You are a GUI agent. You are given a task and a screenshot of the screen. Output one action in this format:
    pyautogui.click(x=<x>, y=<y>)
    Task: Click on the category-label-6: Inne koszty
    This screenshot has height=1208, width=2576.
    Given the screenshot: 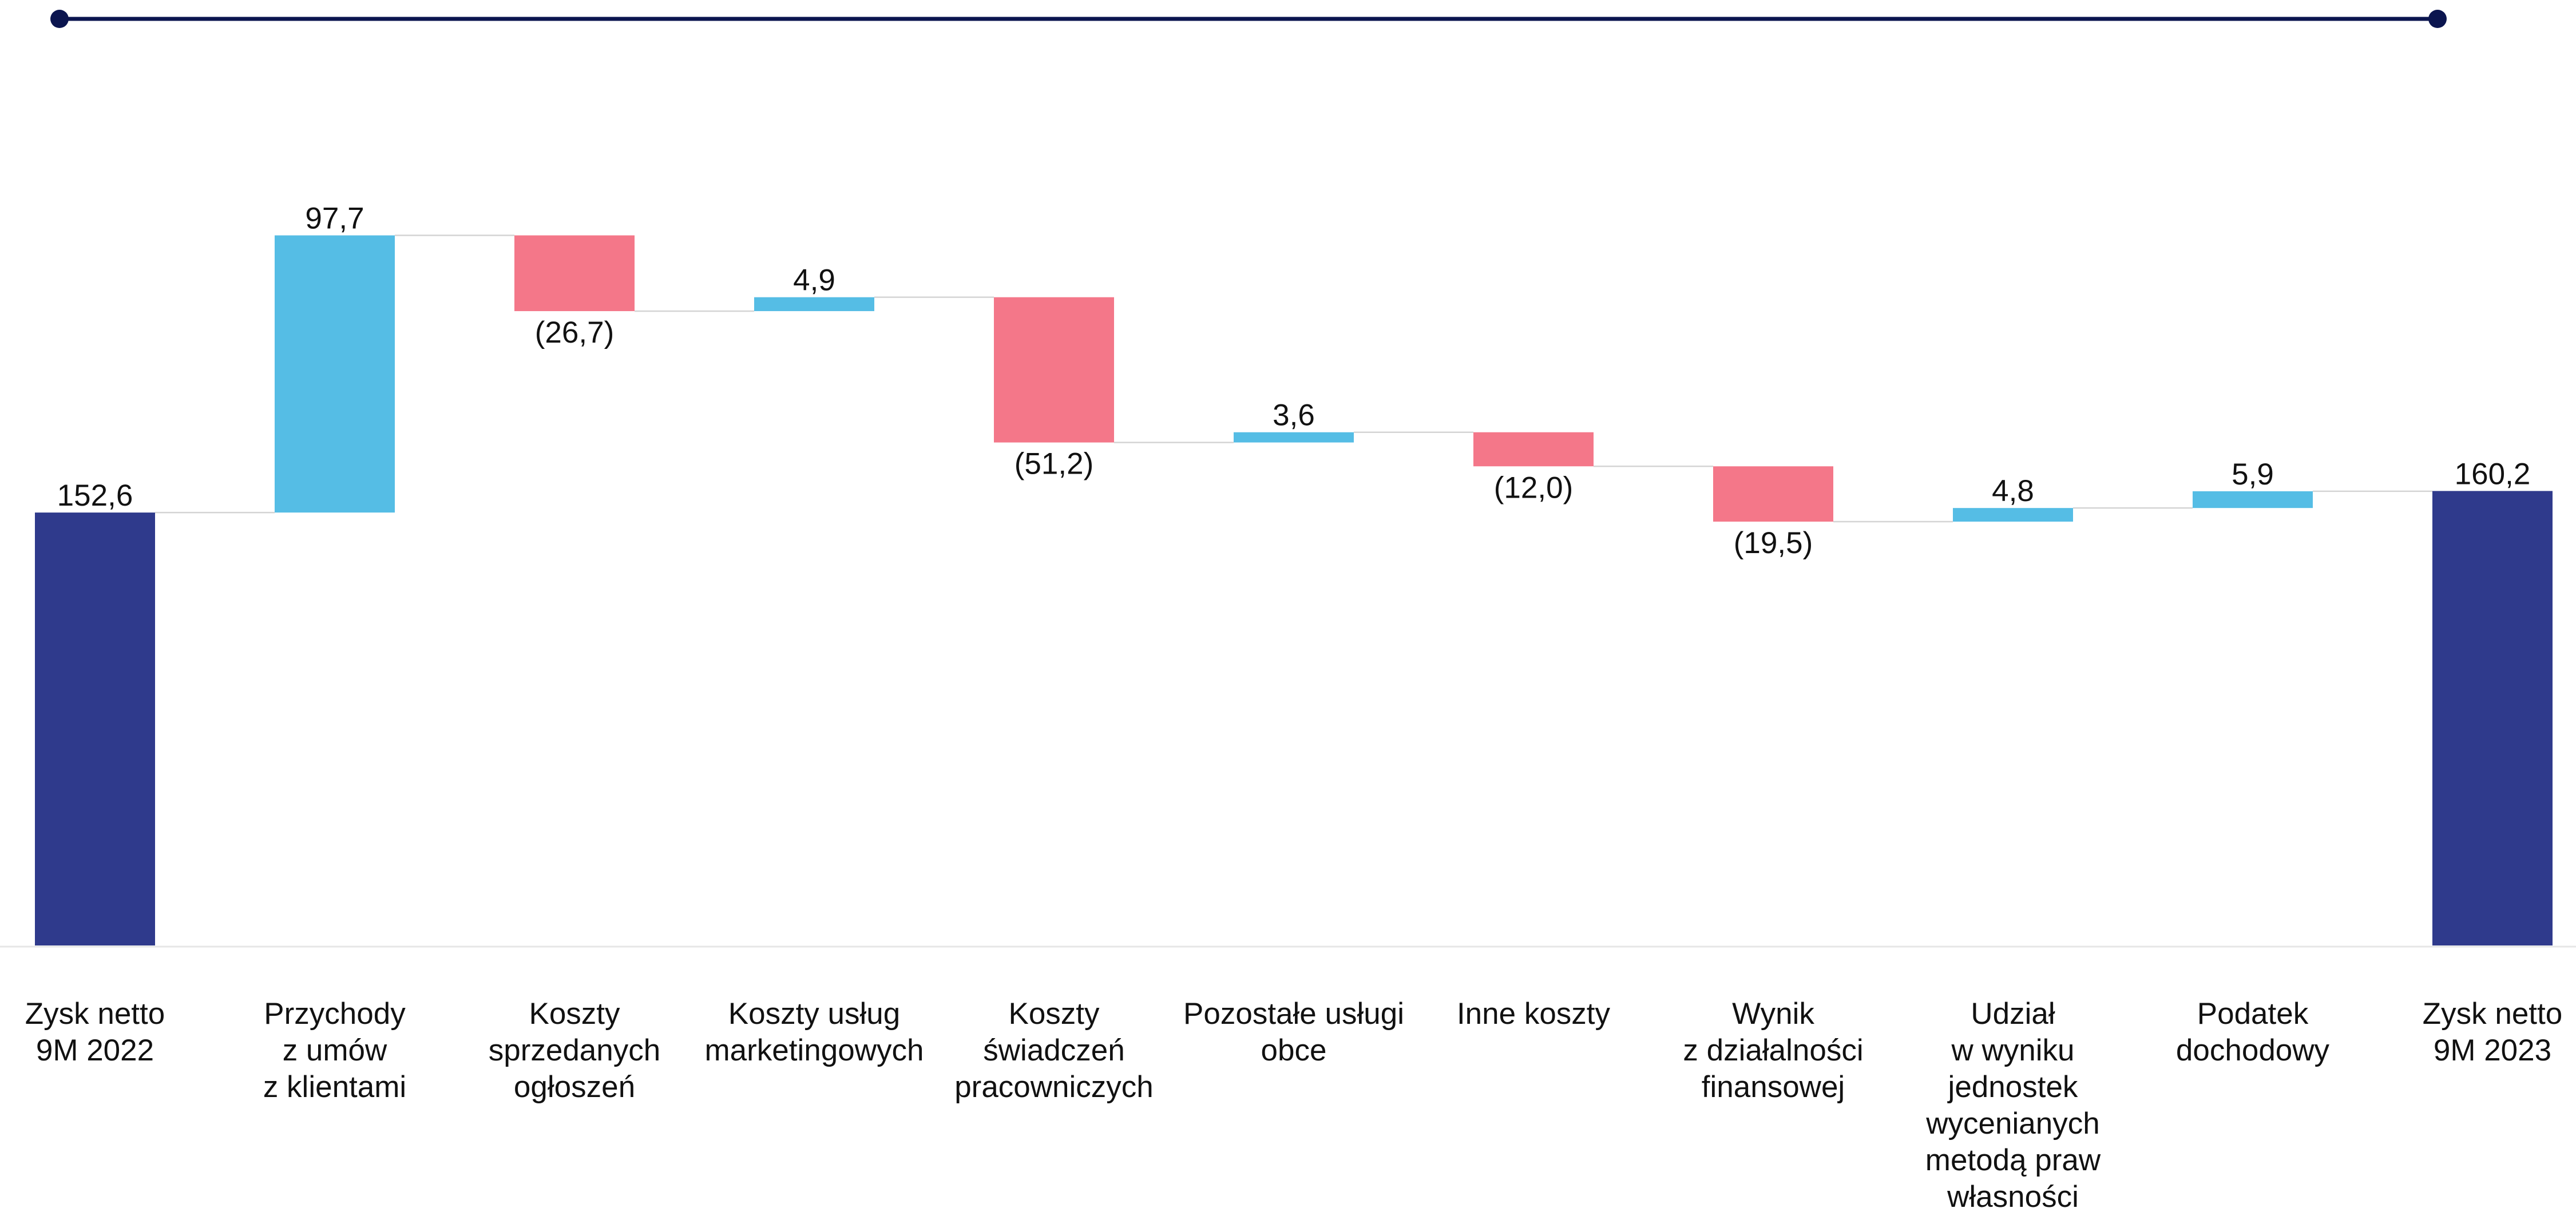 What is the action you would take?
    pyautogui.click(x=1534, y=1014)
    